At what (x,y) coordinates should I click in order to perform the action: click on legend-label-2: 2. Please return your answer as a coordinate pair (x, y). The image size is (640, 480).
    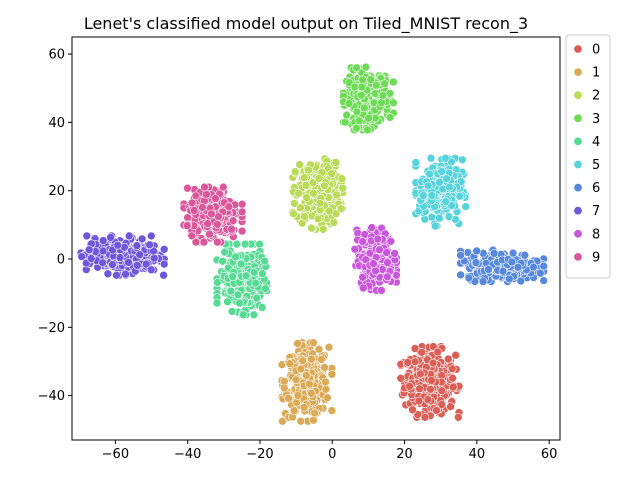
    Looking at the image, I should click on (596, 96).